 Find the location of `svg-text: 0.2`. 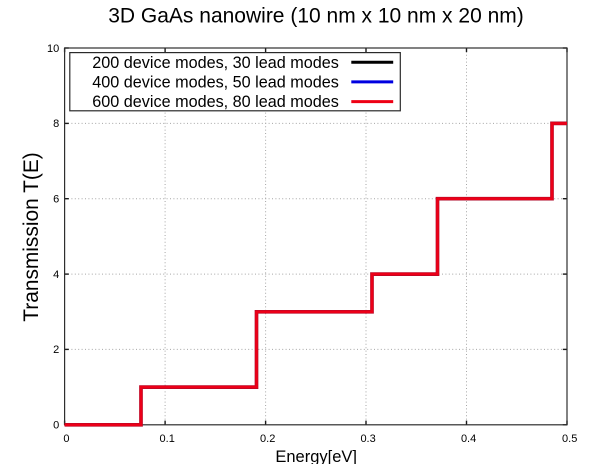

svg-text: 0.2 is located at coordinates (267, 439).